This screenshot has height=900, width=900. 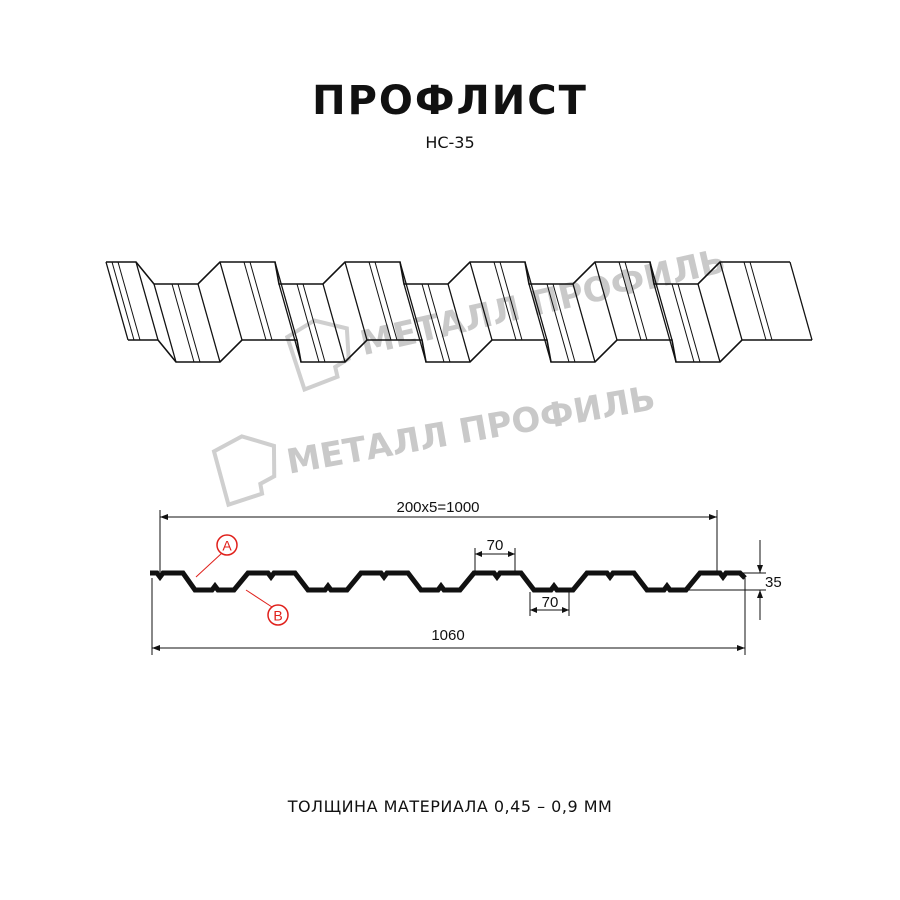 I want to click on profile-section-line, so click(x=448, y=581).